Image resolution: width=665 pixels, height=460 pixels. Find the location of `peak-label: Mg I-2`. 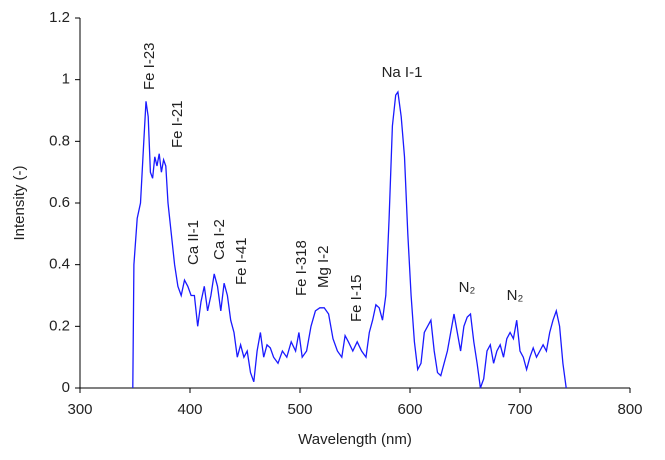

peak-label: Mg I-2 is located at coordinates (323, 266).